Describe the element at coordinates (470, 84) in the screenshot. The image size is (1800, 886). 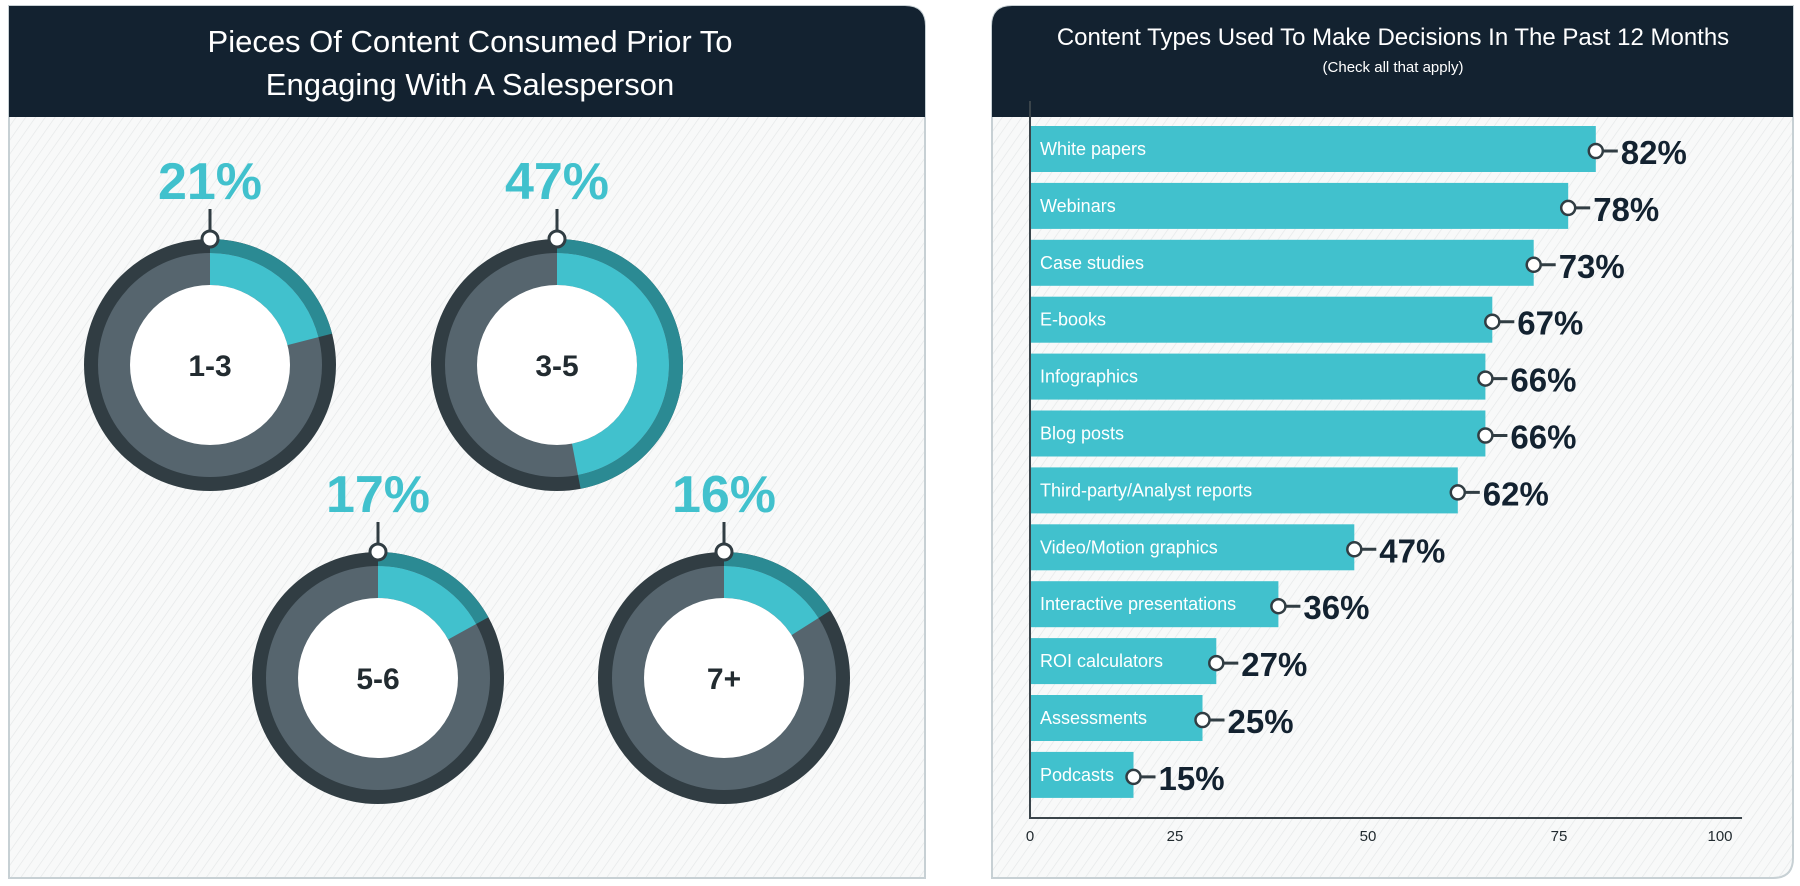
I see `left-title-line-2: Engaging With A Salesperson` at that location.